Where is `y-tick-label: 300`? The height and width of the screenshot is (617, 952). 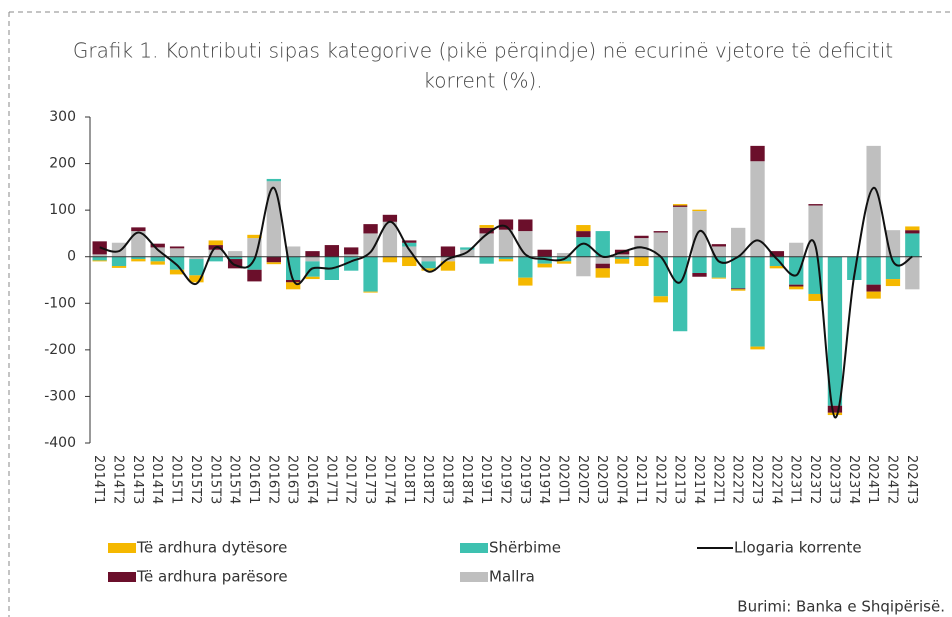
y-tick-label: 300 is located at coordinates (62, 117).